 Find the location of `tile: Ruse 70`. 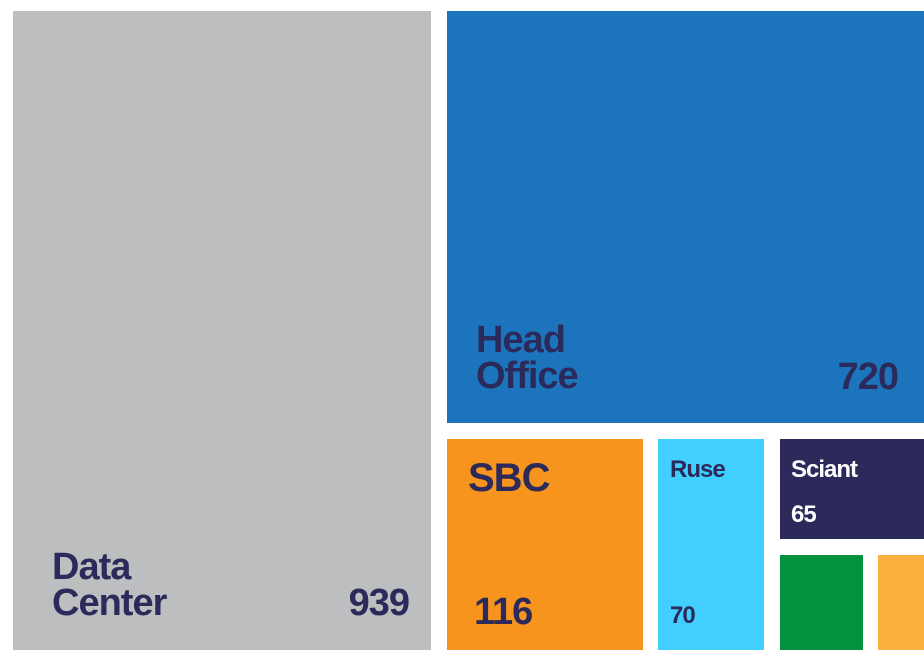

tile: Ruse 70 is located at coordinates (711, 544).